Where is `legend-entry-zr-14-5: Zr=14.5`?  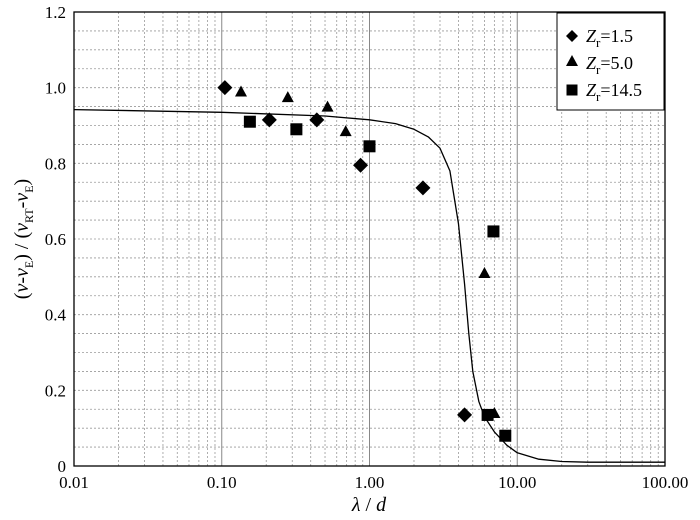 legend-entry-zr-14-5: Zr=14.5 is located at coordinates (614, 92).